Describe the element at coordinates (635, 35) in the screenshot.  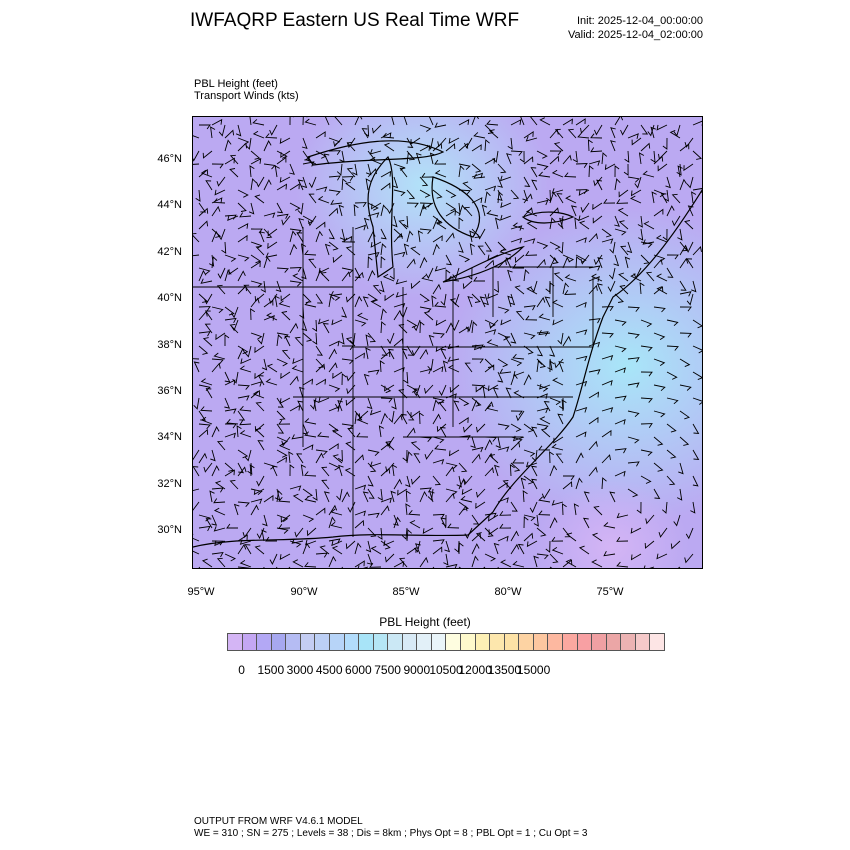
I see `valid-time: Valid: 2025-12-04_02:00:00` at that location.